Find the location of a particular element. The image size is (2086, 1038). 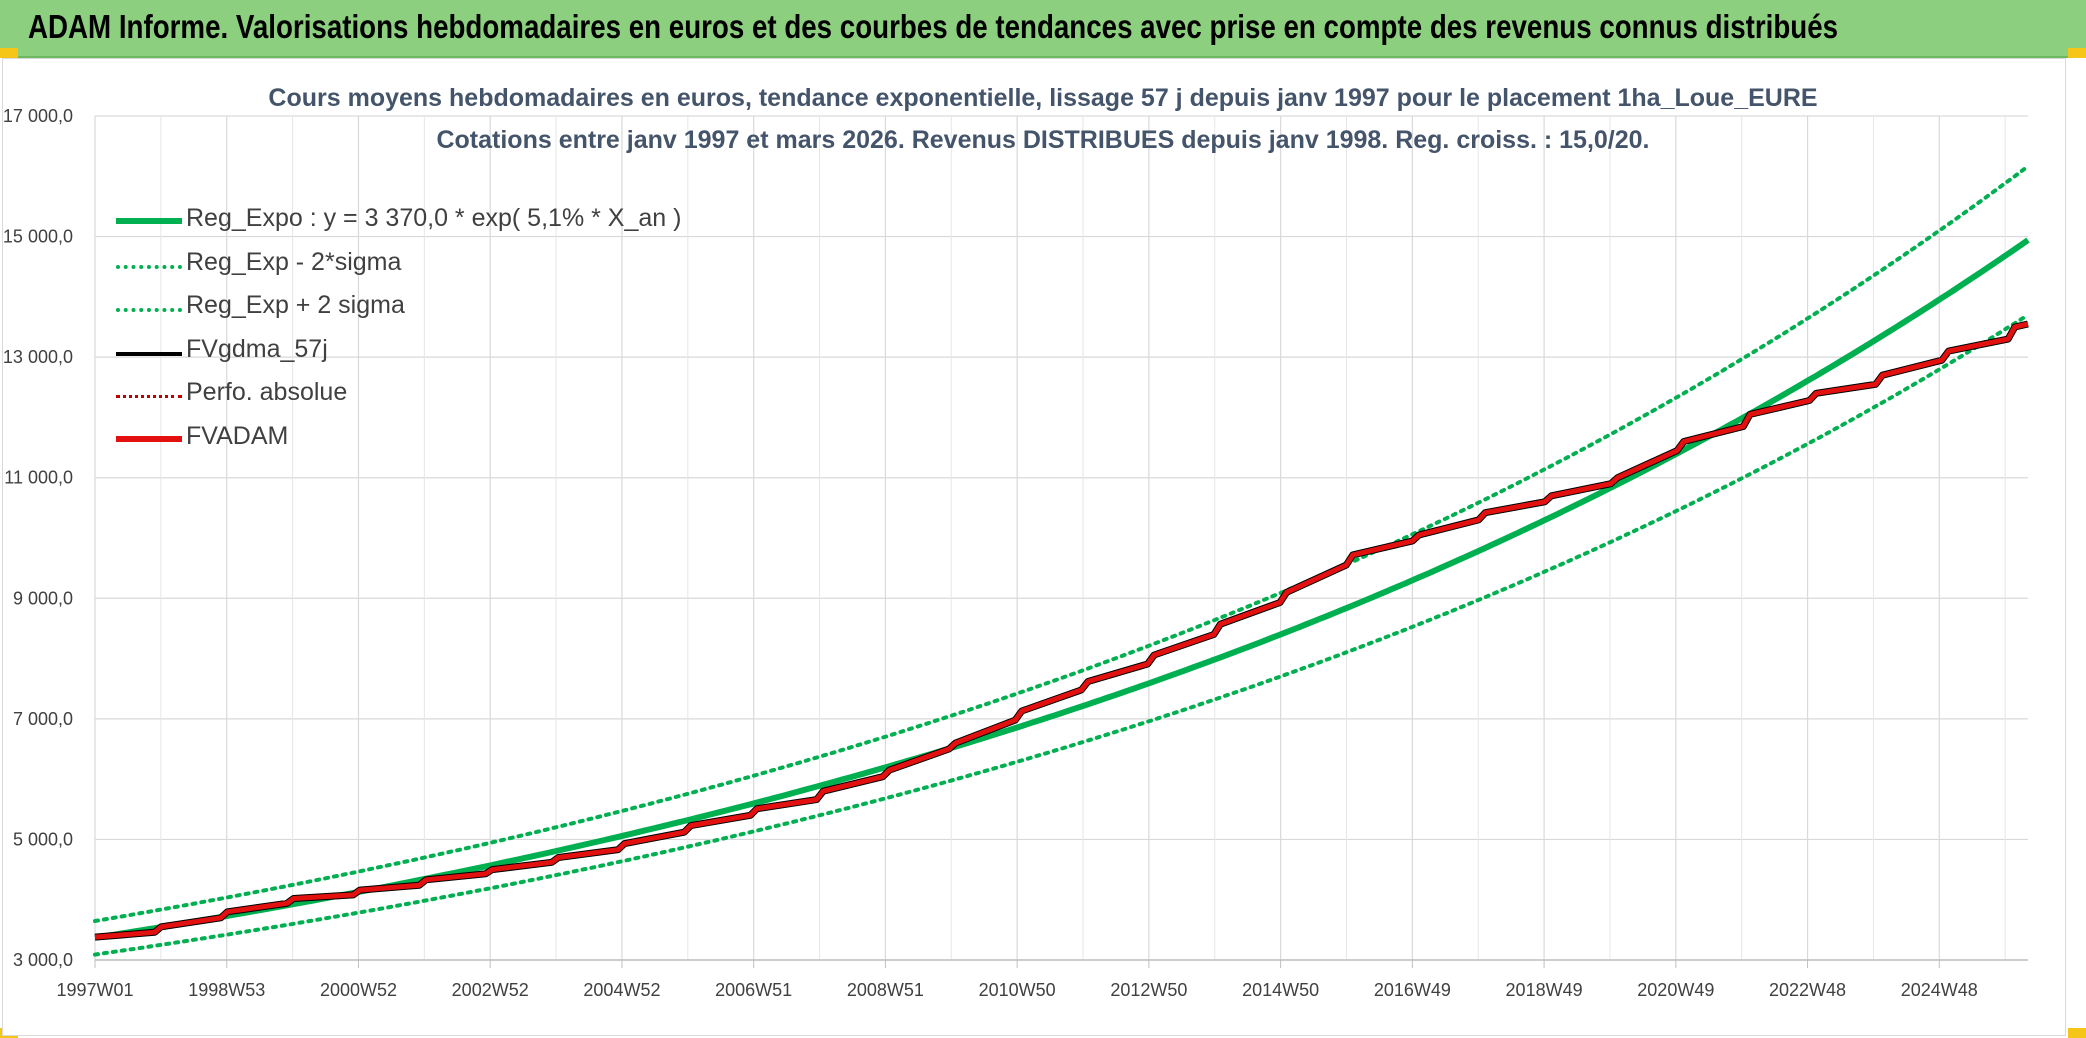

x-tick-label: 1997W01 is located at coordinates (94, 990).